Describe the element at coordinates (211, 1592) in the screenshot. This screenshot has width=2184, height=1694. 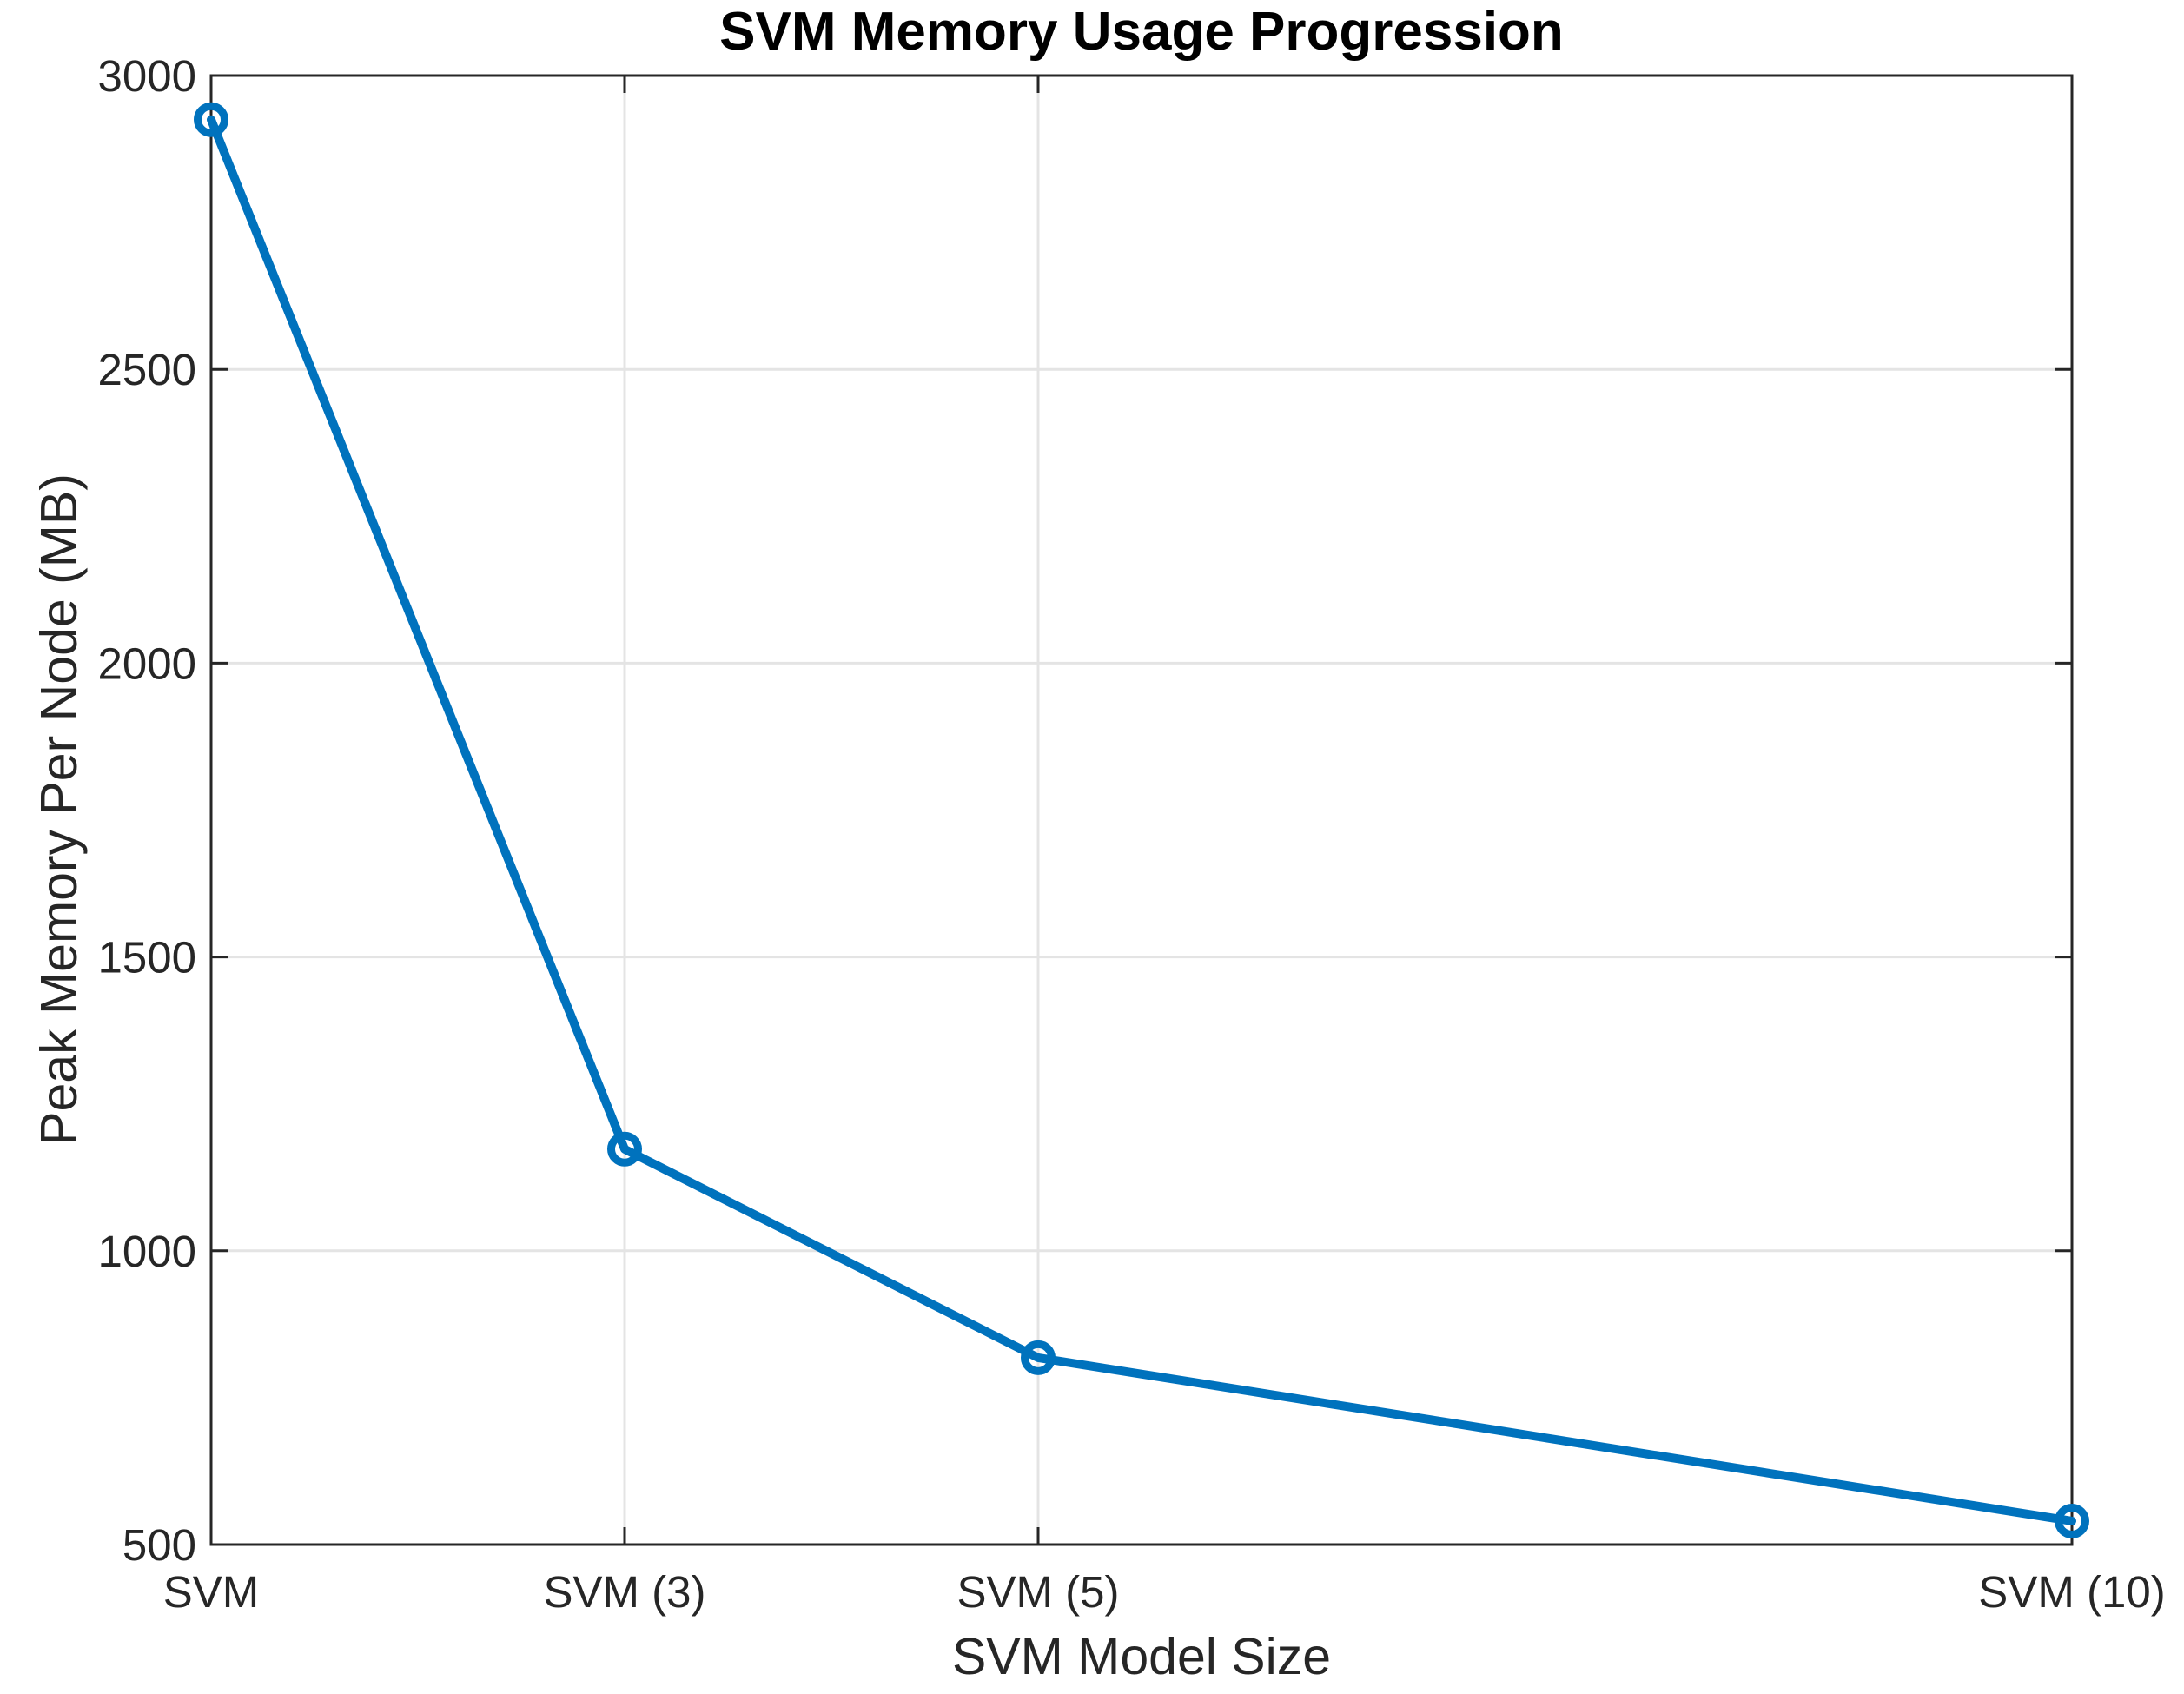
I see `x-tick-label: SVM` at that location.